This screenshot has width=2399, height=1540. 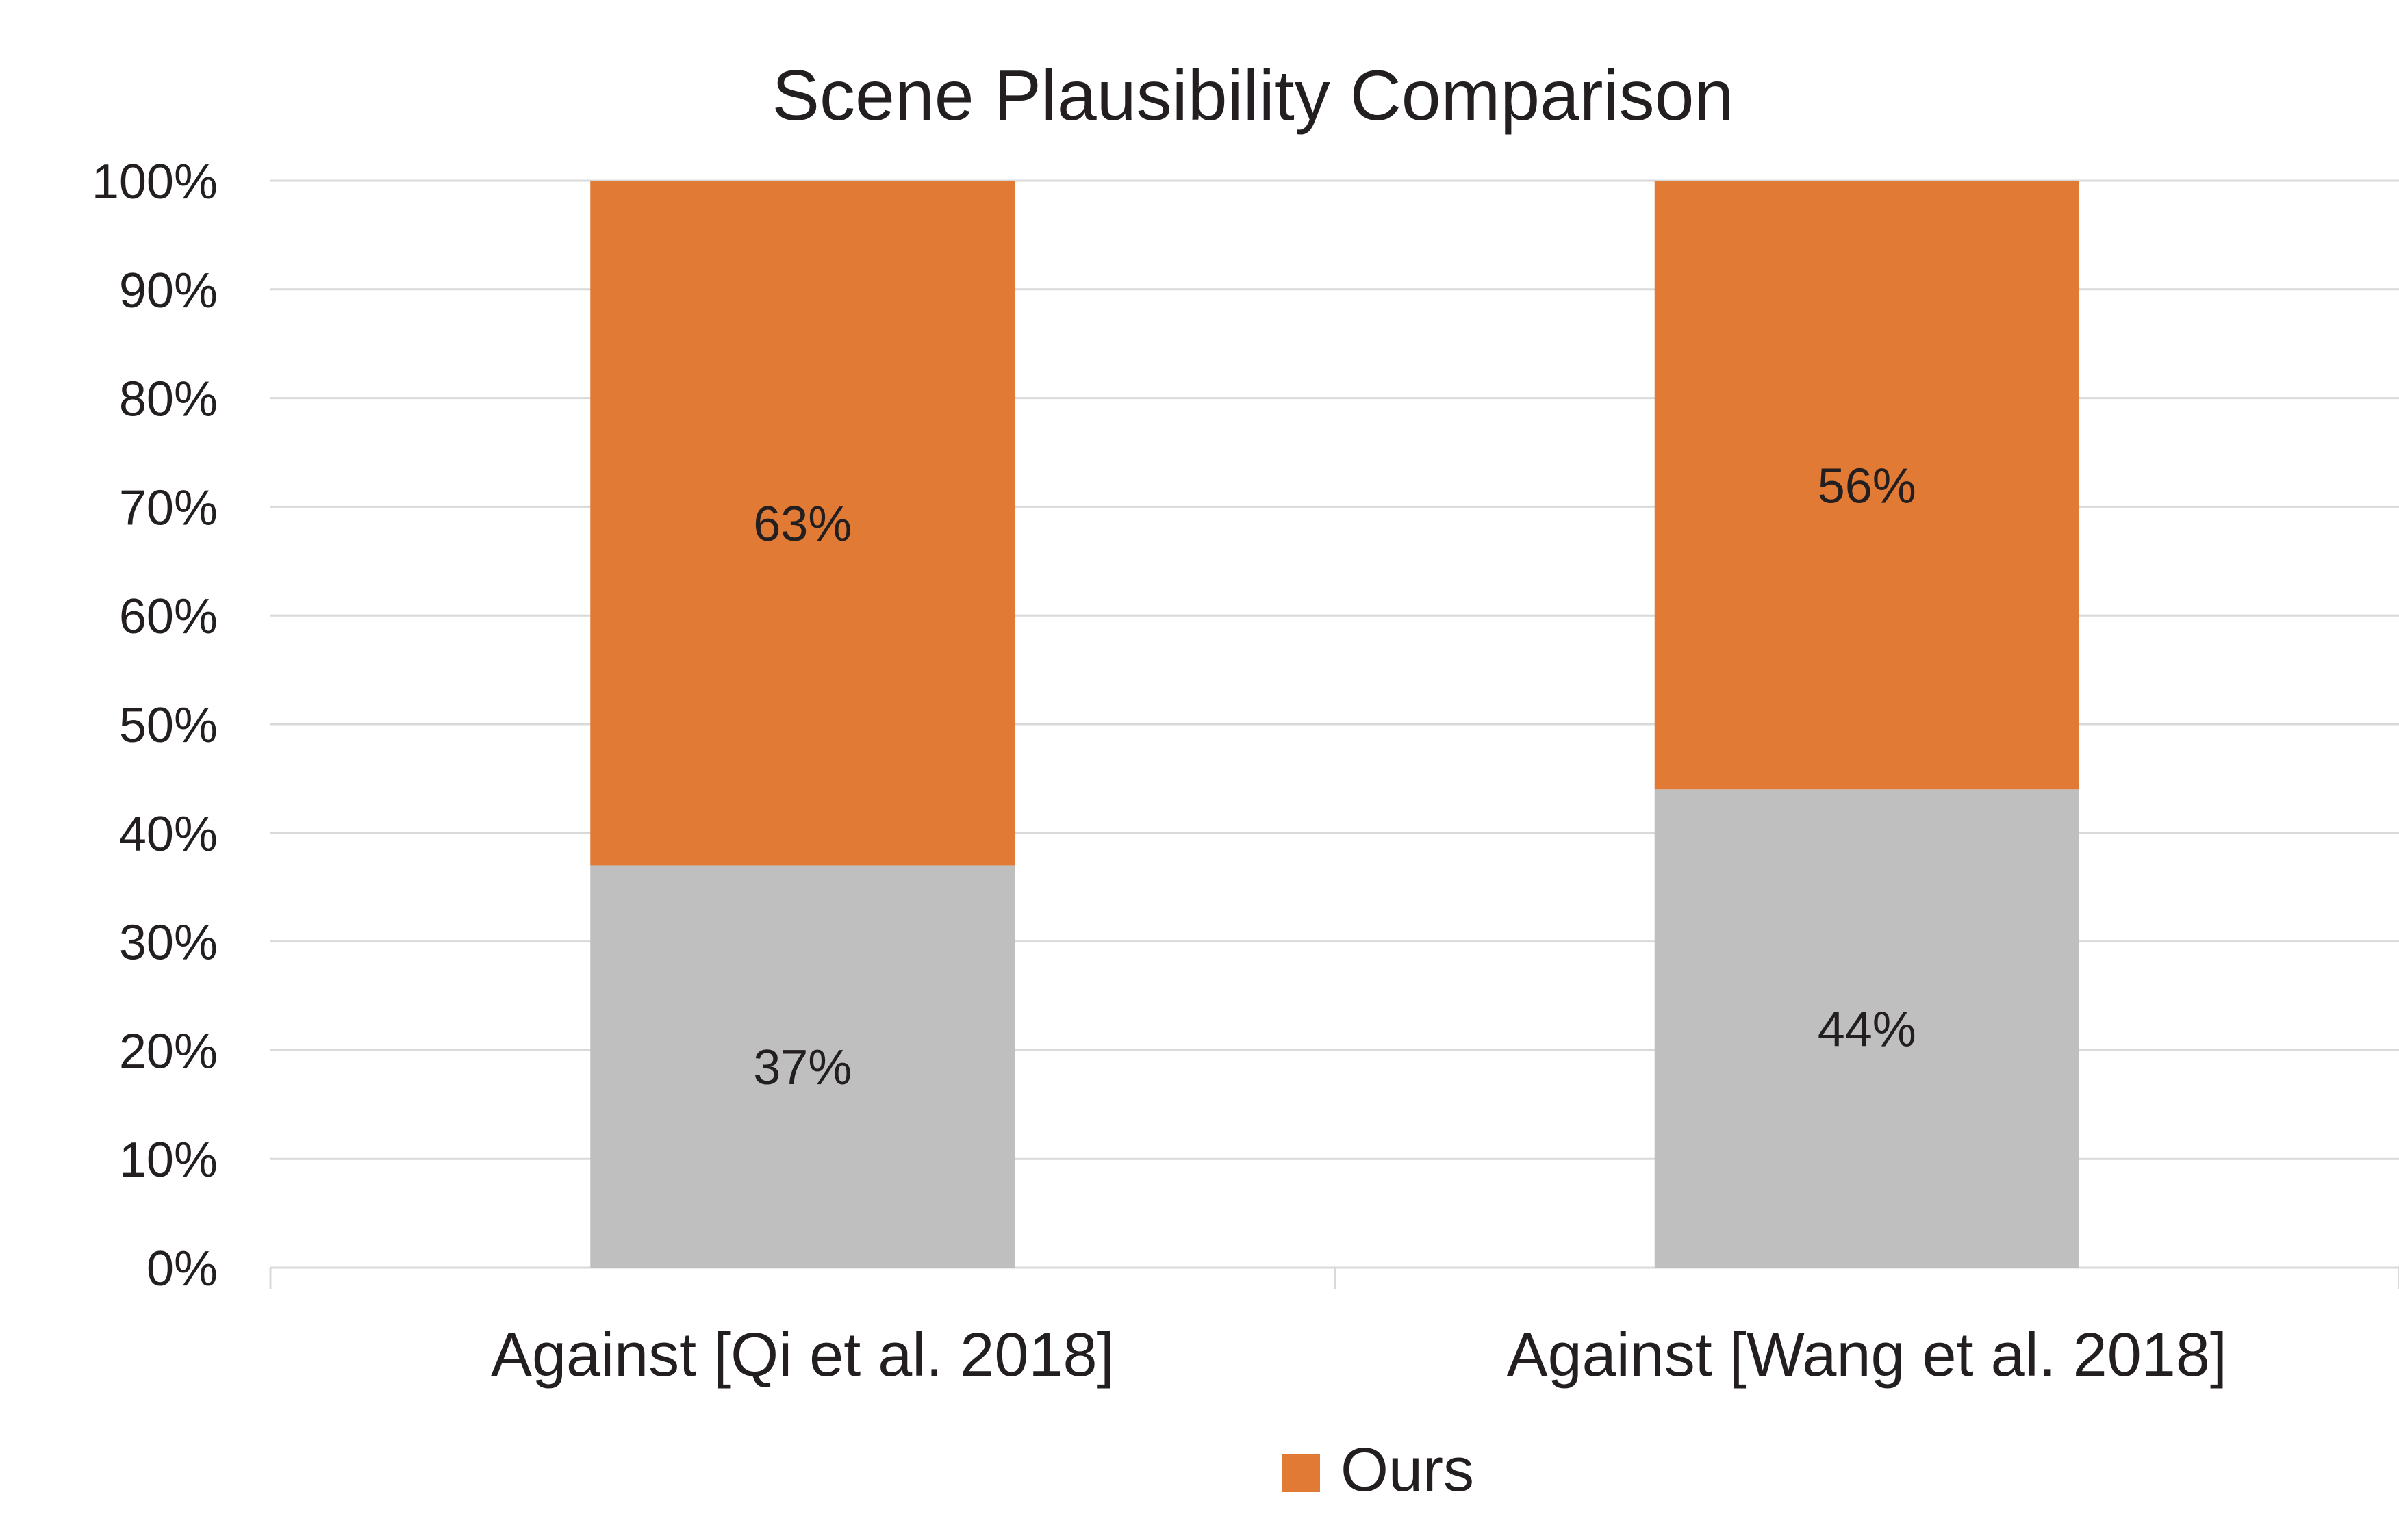 What do you see at coordinates (168, 1051) in the screenshot?
I see `y-tick-label: 20%` at bounding box center [168, 1051].